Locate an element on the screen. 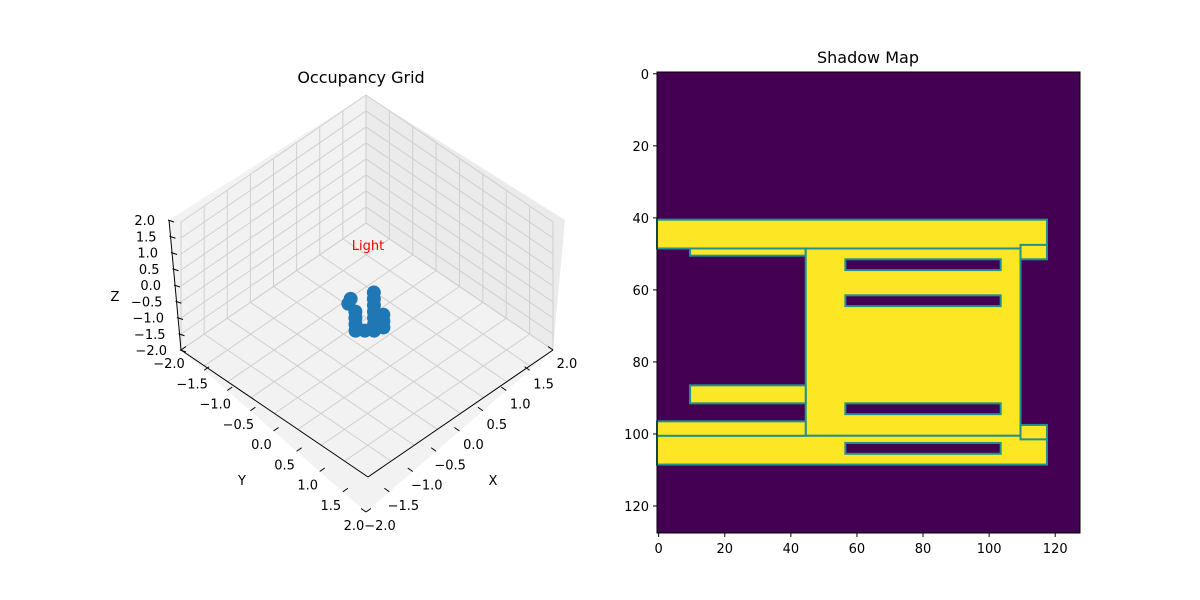 The height and width of the screenshot is (600, 1200). heatmap-y-tick-label: 60 is located at coordinates (640, 291).